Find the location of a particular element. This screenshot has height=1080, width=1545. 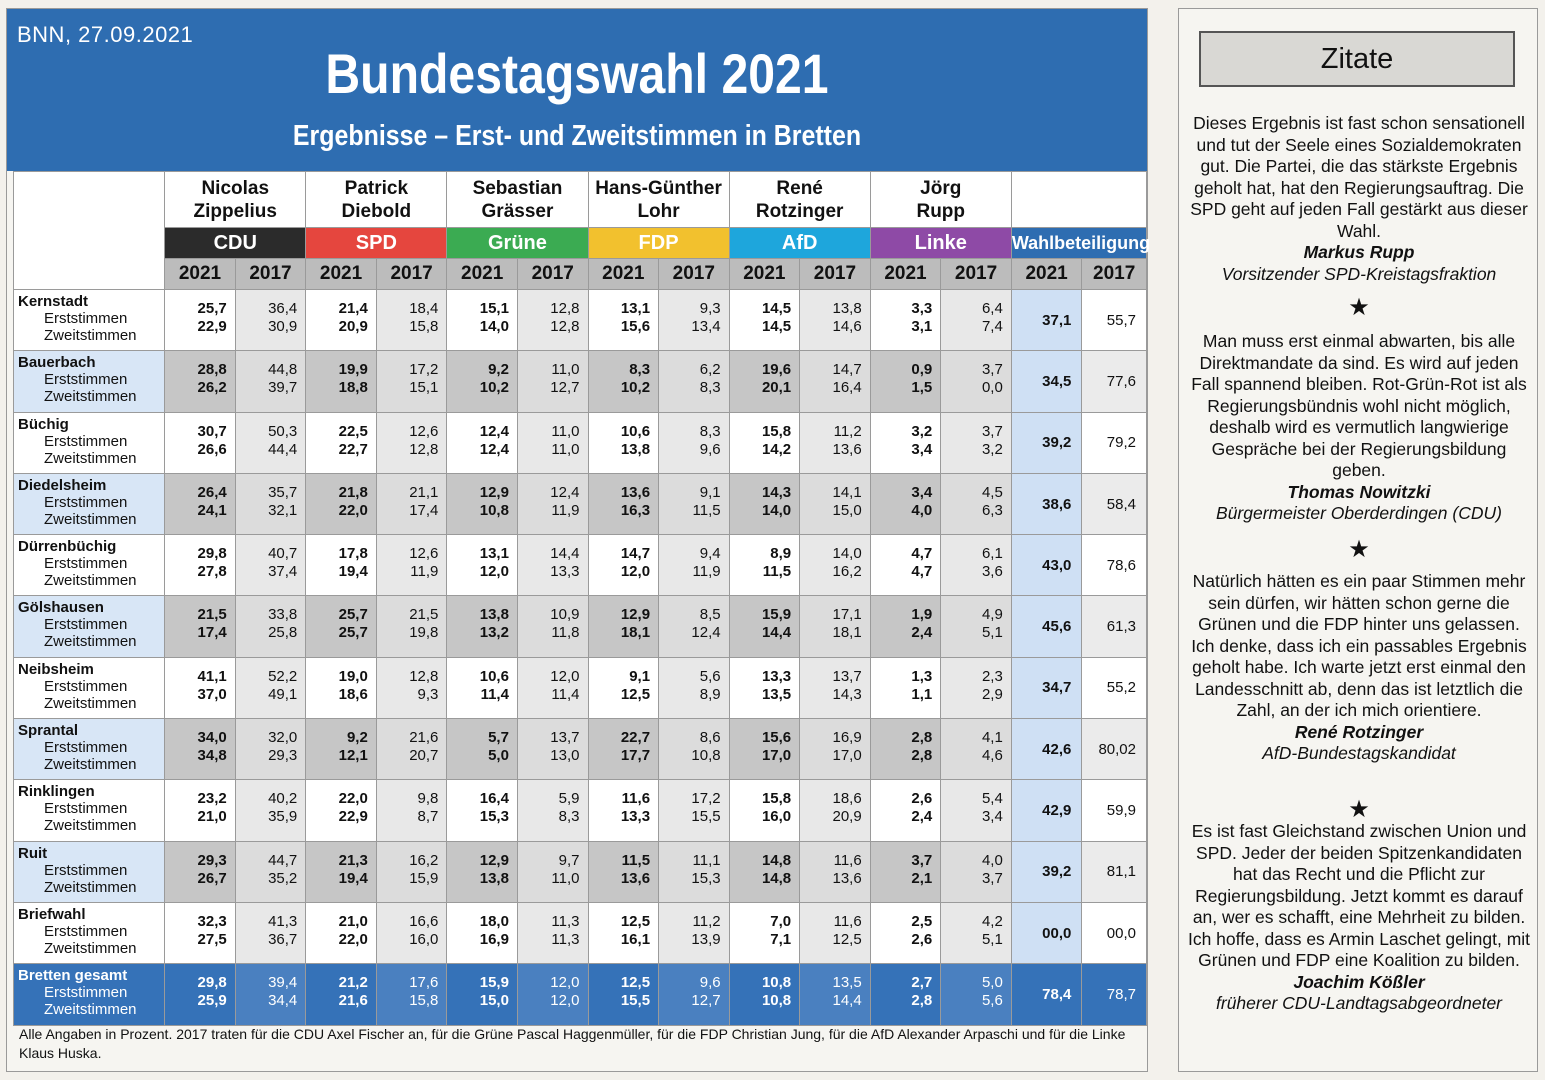

zweitstimmen-value: 37,0 is located at coordinates (212, 694).